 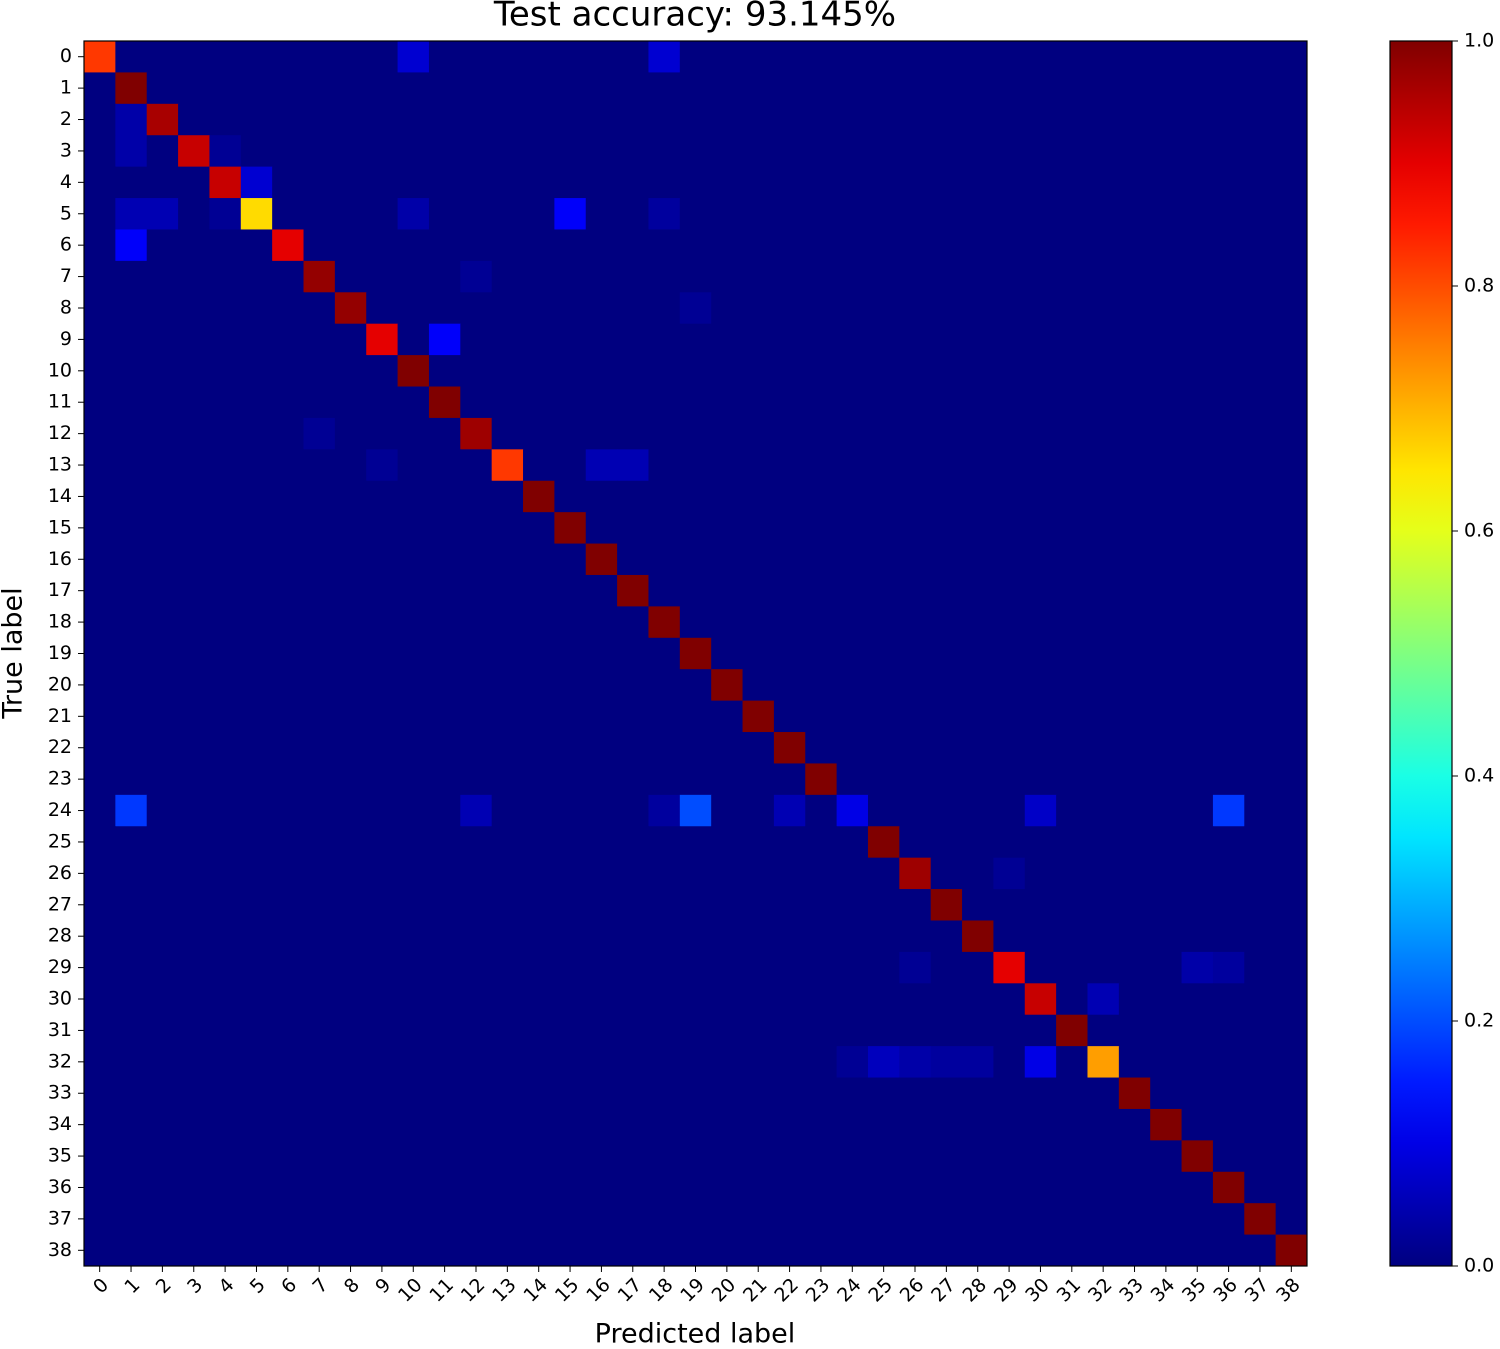 What do you see at coordinates (1421, 653) in the screenshot?
I see `colorbar` at bounding box center [1421, 653].